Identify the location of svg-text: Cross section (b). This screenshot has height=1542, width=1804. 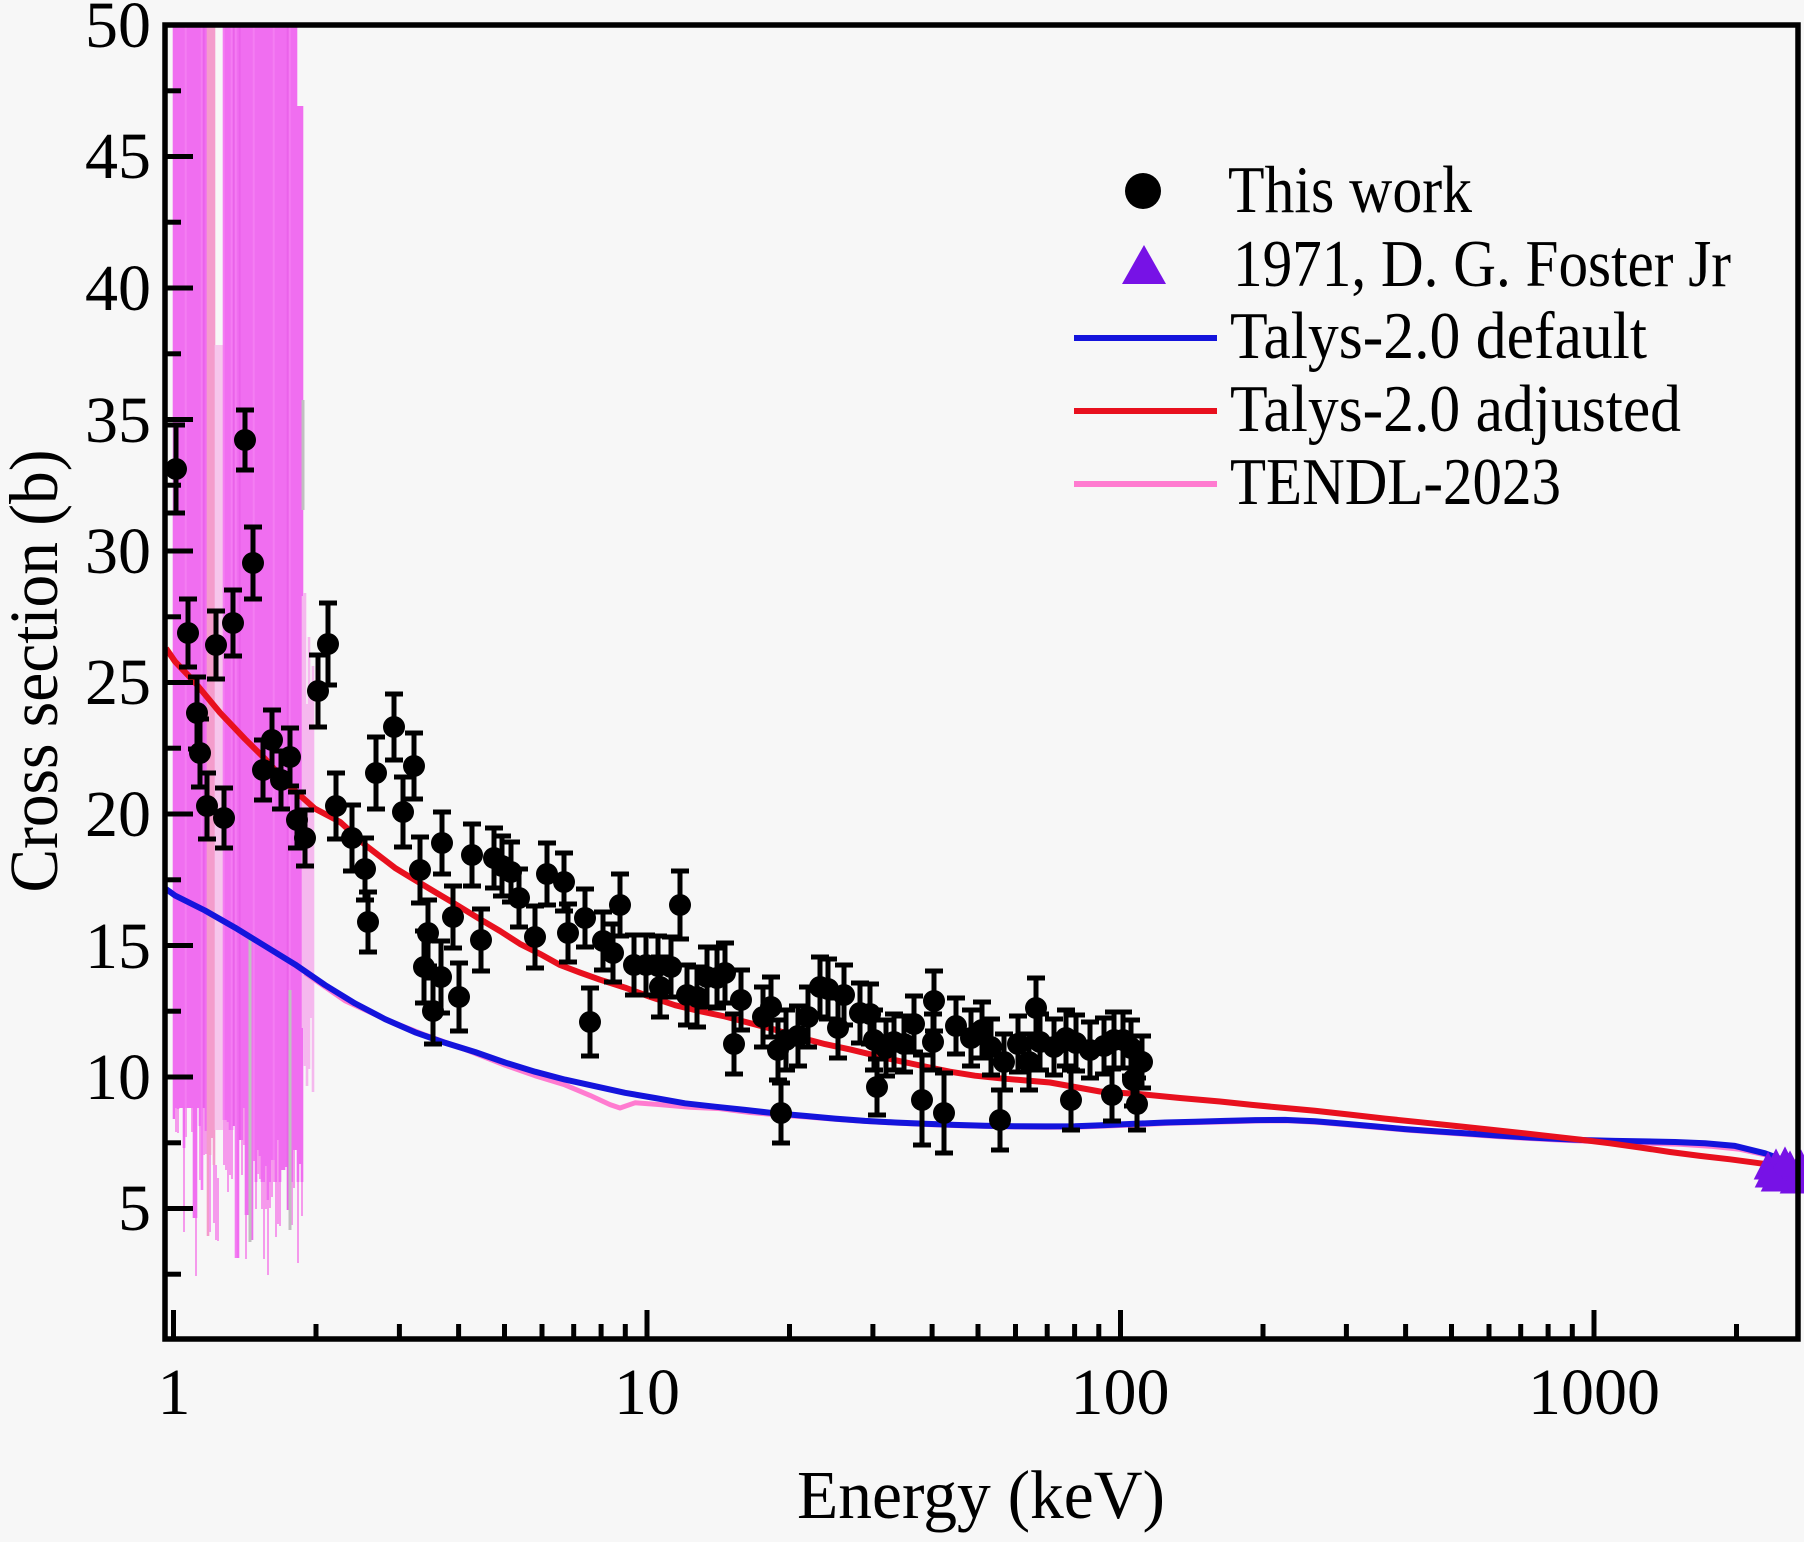
(36, 671).